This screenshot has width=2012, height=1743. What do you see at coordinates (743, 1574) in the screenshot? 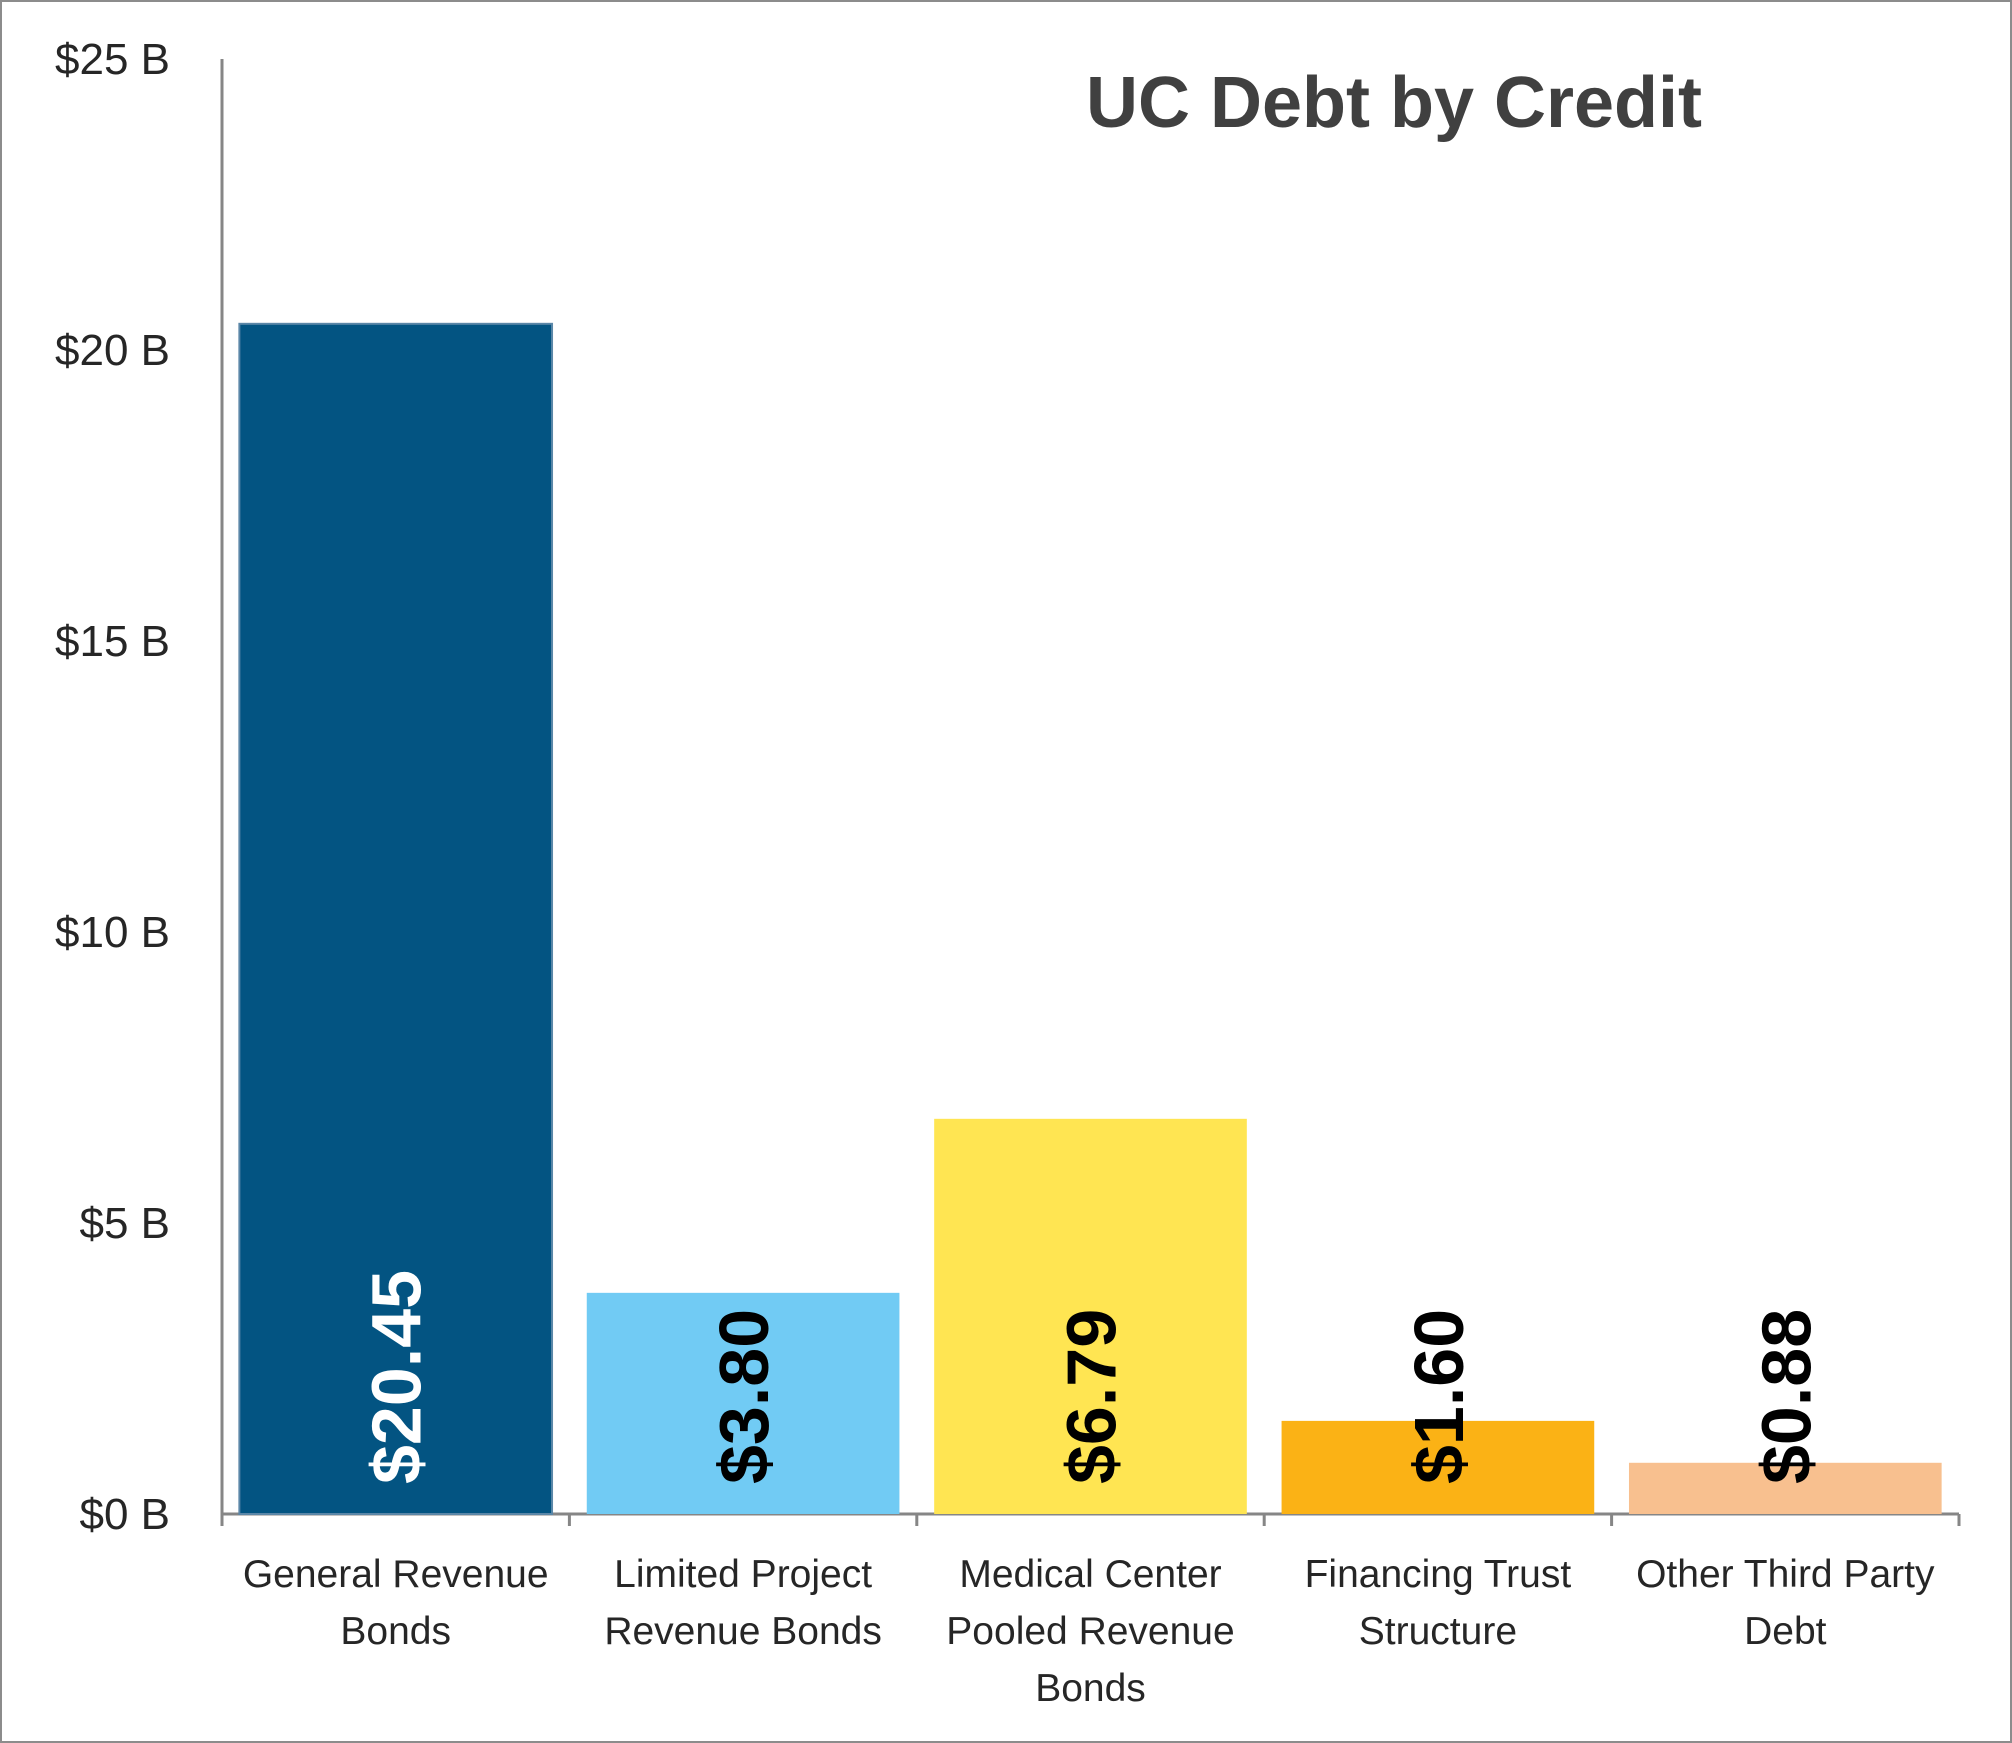
I see `x-category-label: Limited Project` at bounding box center [743, 1574].